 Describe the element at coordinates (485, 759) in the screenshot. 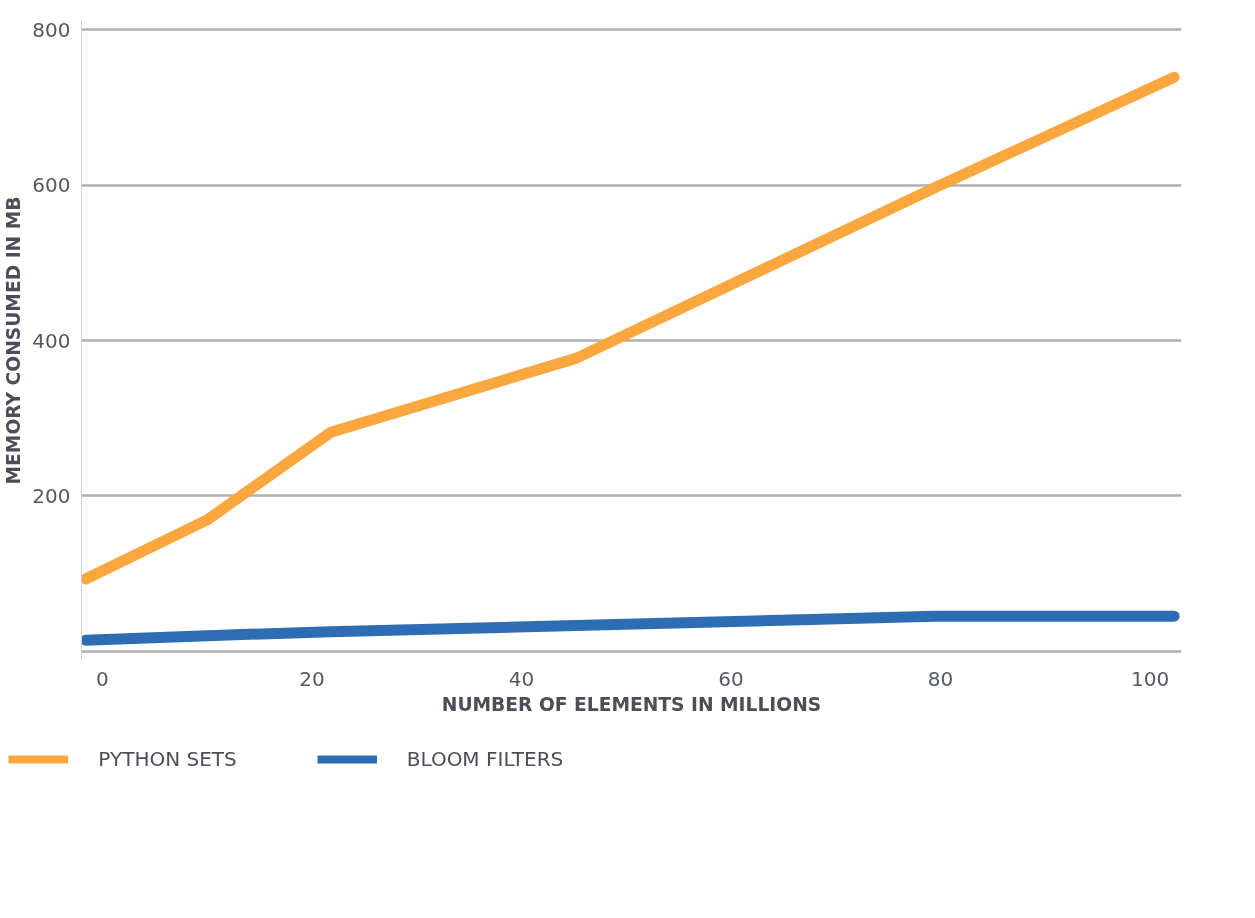

I see `legend-label: BLOOM FILTERS` at that location.